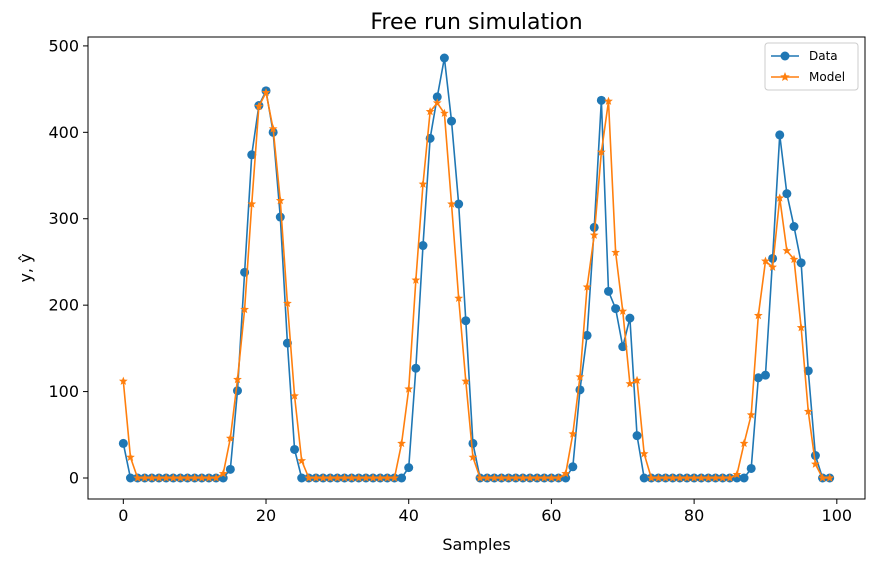 The width and height of the screenshot is (873, 562). What do you see at coordinates (266, 515) in the screenshot?
I see `x-tick-label: 20` at bounding box center [266, 515].